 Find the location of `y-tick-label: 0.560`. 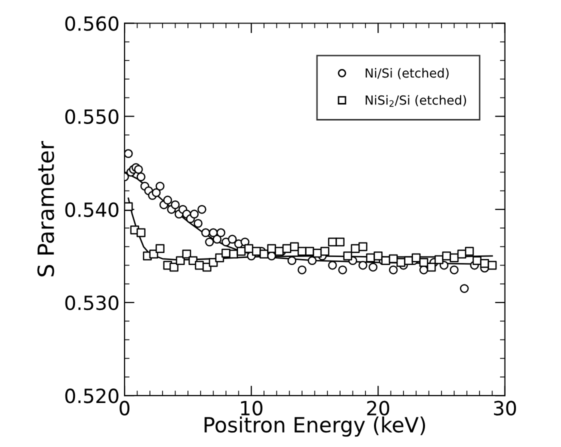

y-tick-label: 0.560 is located at coordinates (91, 23).